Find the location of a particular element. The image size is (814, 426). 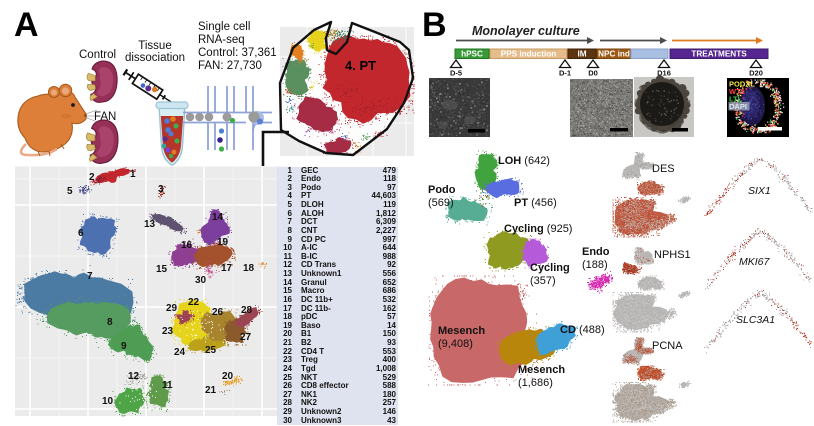

svg-text: D0 is located at coordinates (593, 73).